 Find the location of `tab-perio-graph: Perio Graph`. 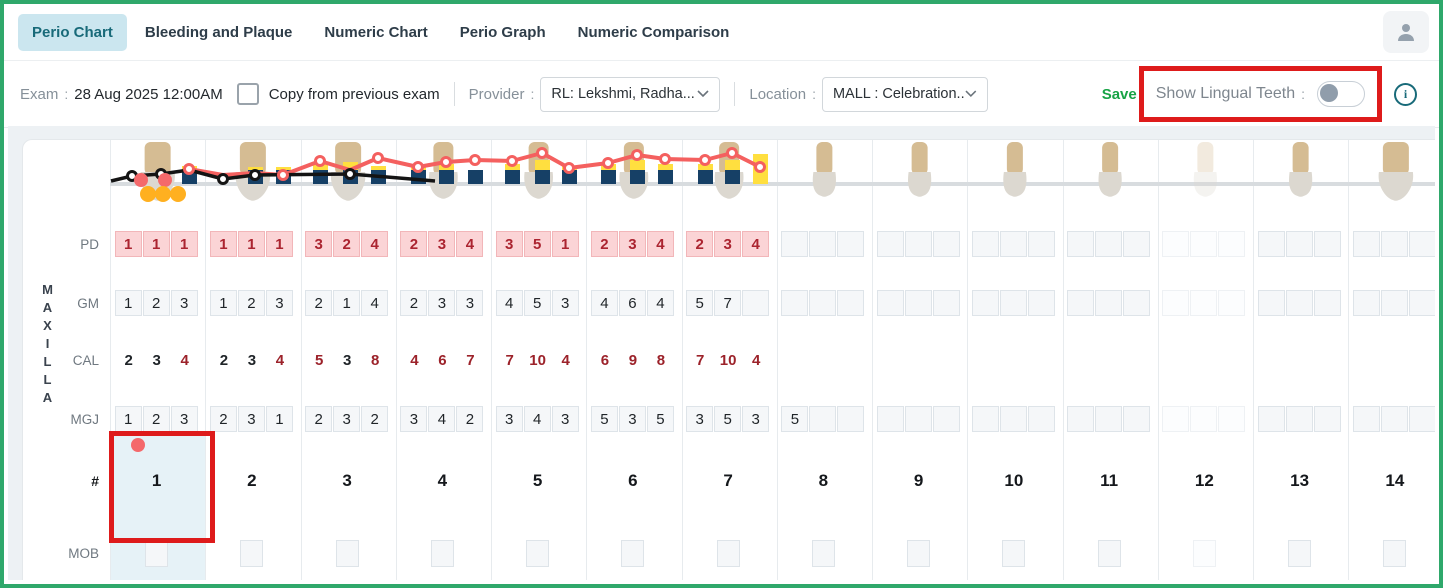

tab-perio-graph: Perio Graph is located at coordinates (502, 32).